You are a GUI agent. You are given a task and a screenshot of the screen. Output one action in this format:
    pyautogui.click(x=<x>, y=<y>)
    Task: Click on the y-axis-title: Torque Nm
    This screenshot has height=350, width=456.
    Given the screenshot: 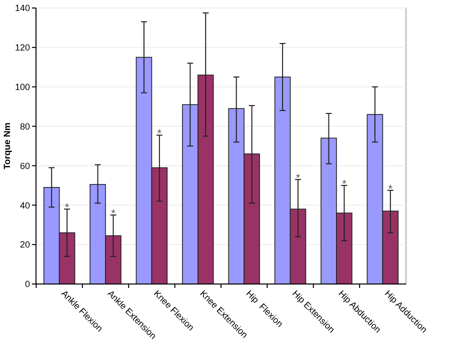 What is the action you would take?
    pyautogui.click(x=7, y=146)
    